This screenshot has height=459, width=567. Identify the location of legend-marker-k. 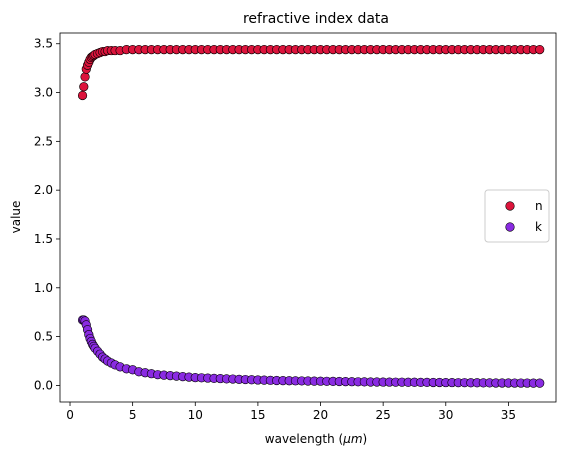
(510, 227).